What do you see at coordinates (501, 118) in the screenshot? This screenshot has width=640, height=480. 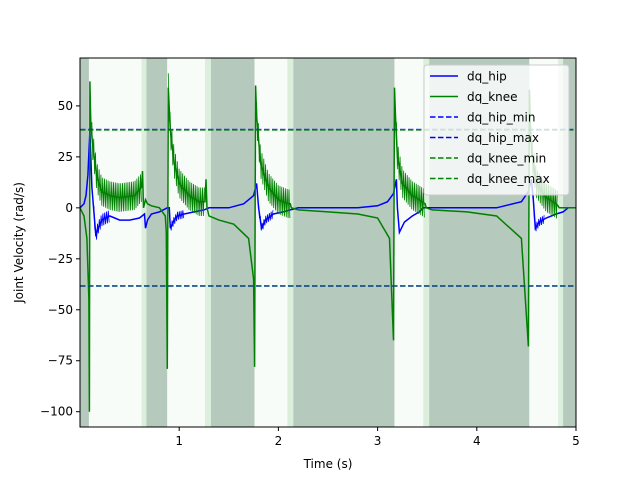 I see `legend-label: dq_hip_min` at bounding box center [501, 118].